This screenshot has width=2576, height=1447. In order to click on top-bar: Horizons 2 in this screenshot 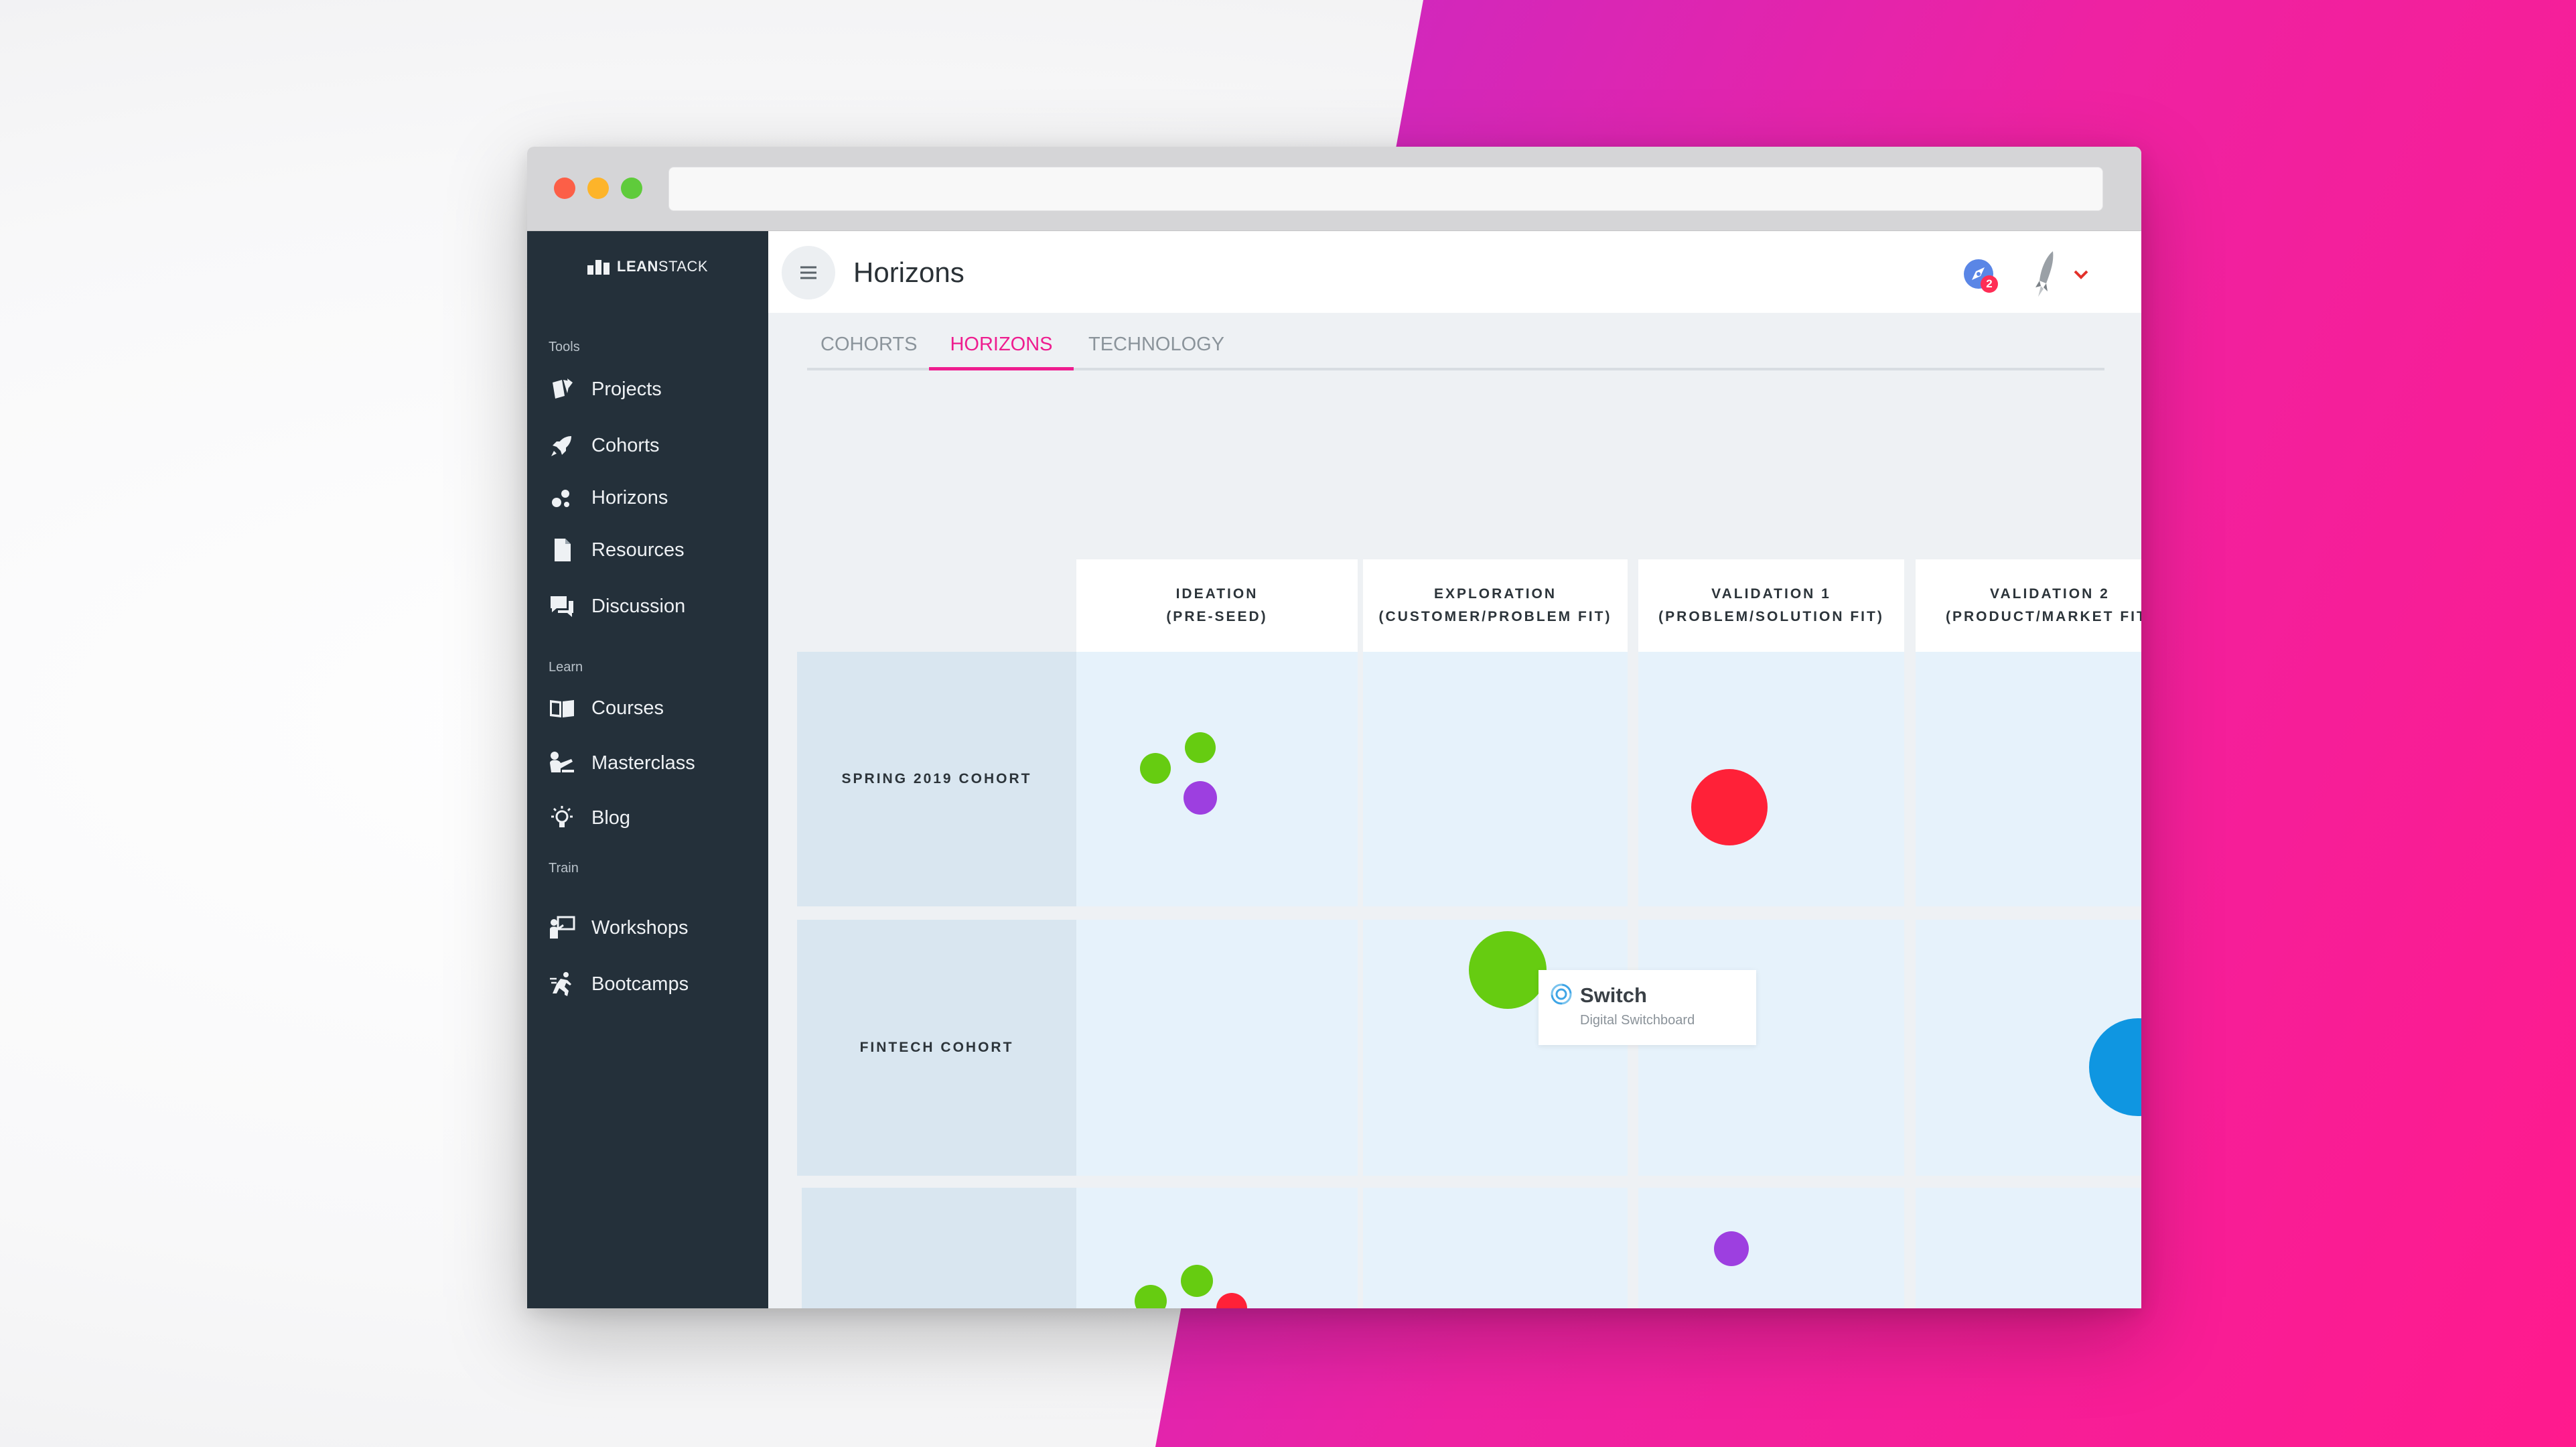, I will do `click(1454, 272)`.